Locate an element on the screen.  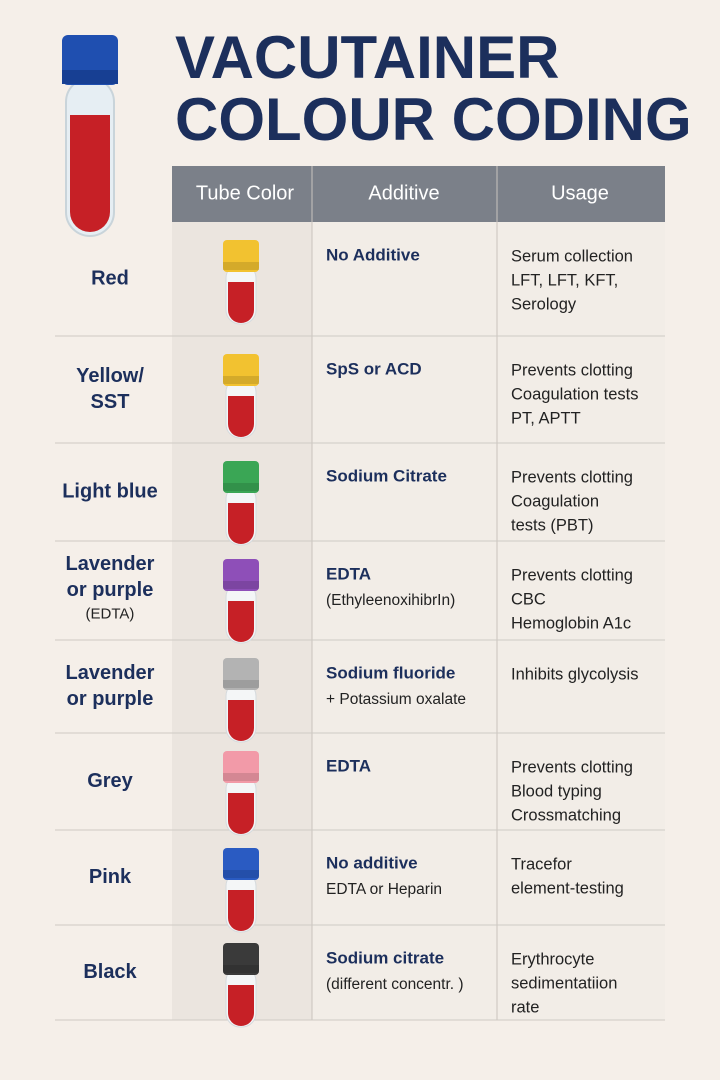
additive: Sodium citrate is located at coordinates (385, 957).